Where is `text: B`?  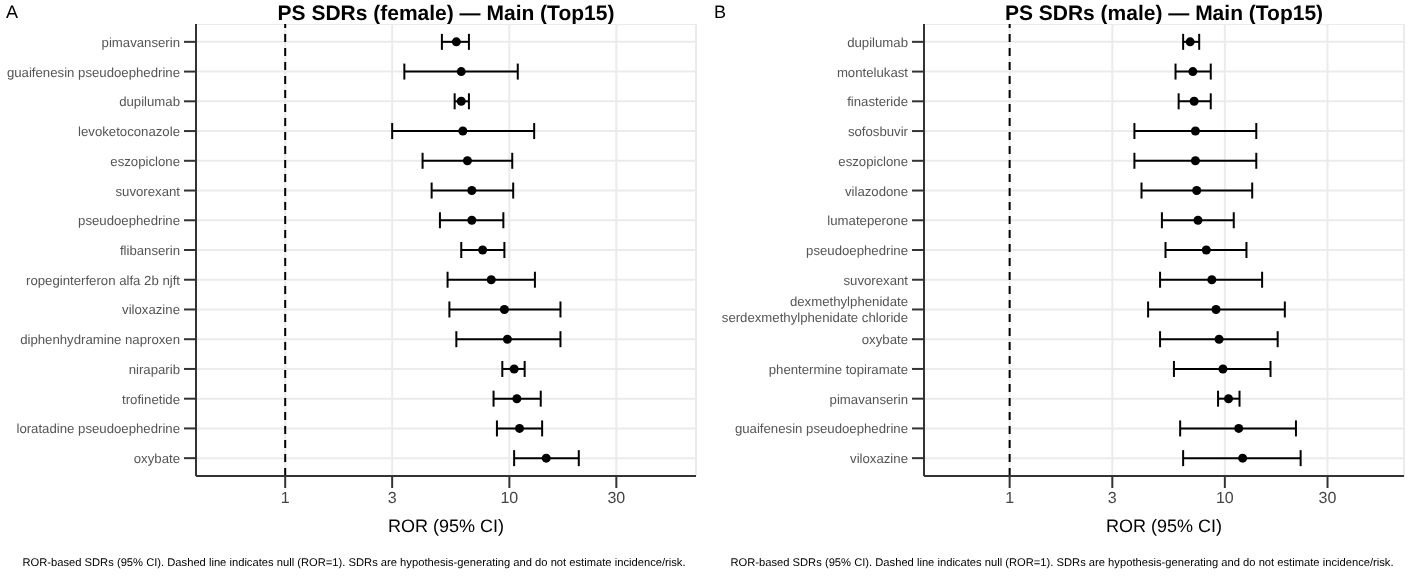
text: B is located at coordinates (720, 12).